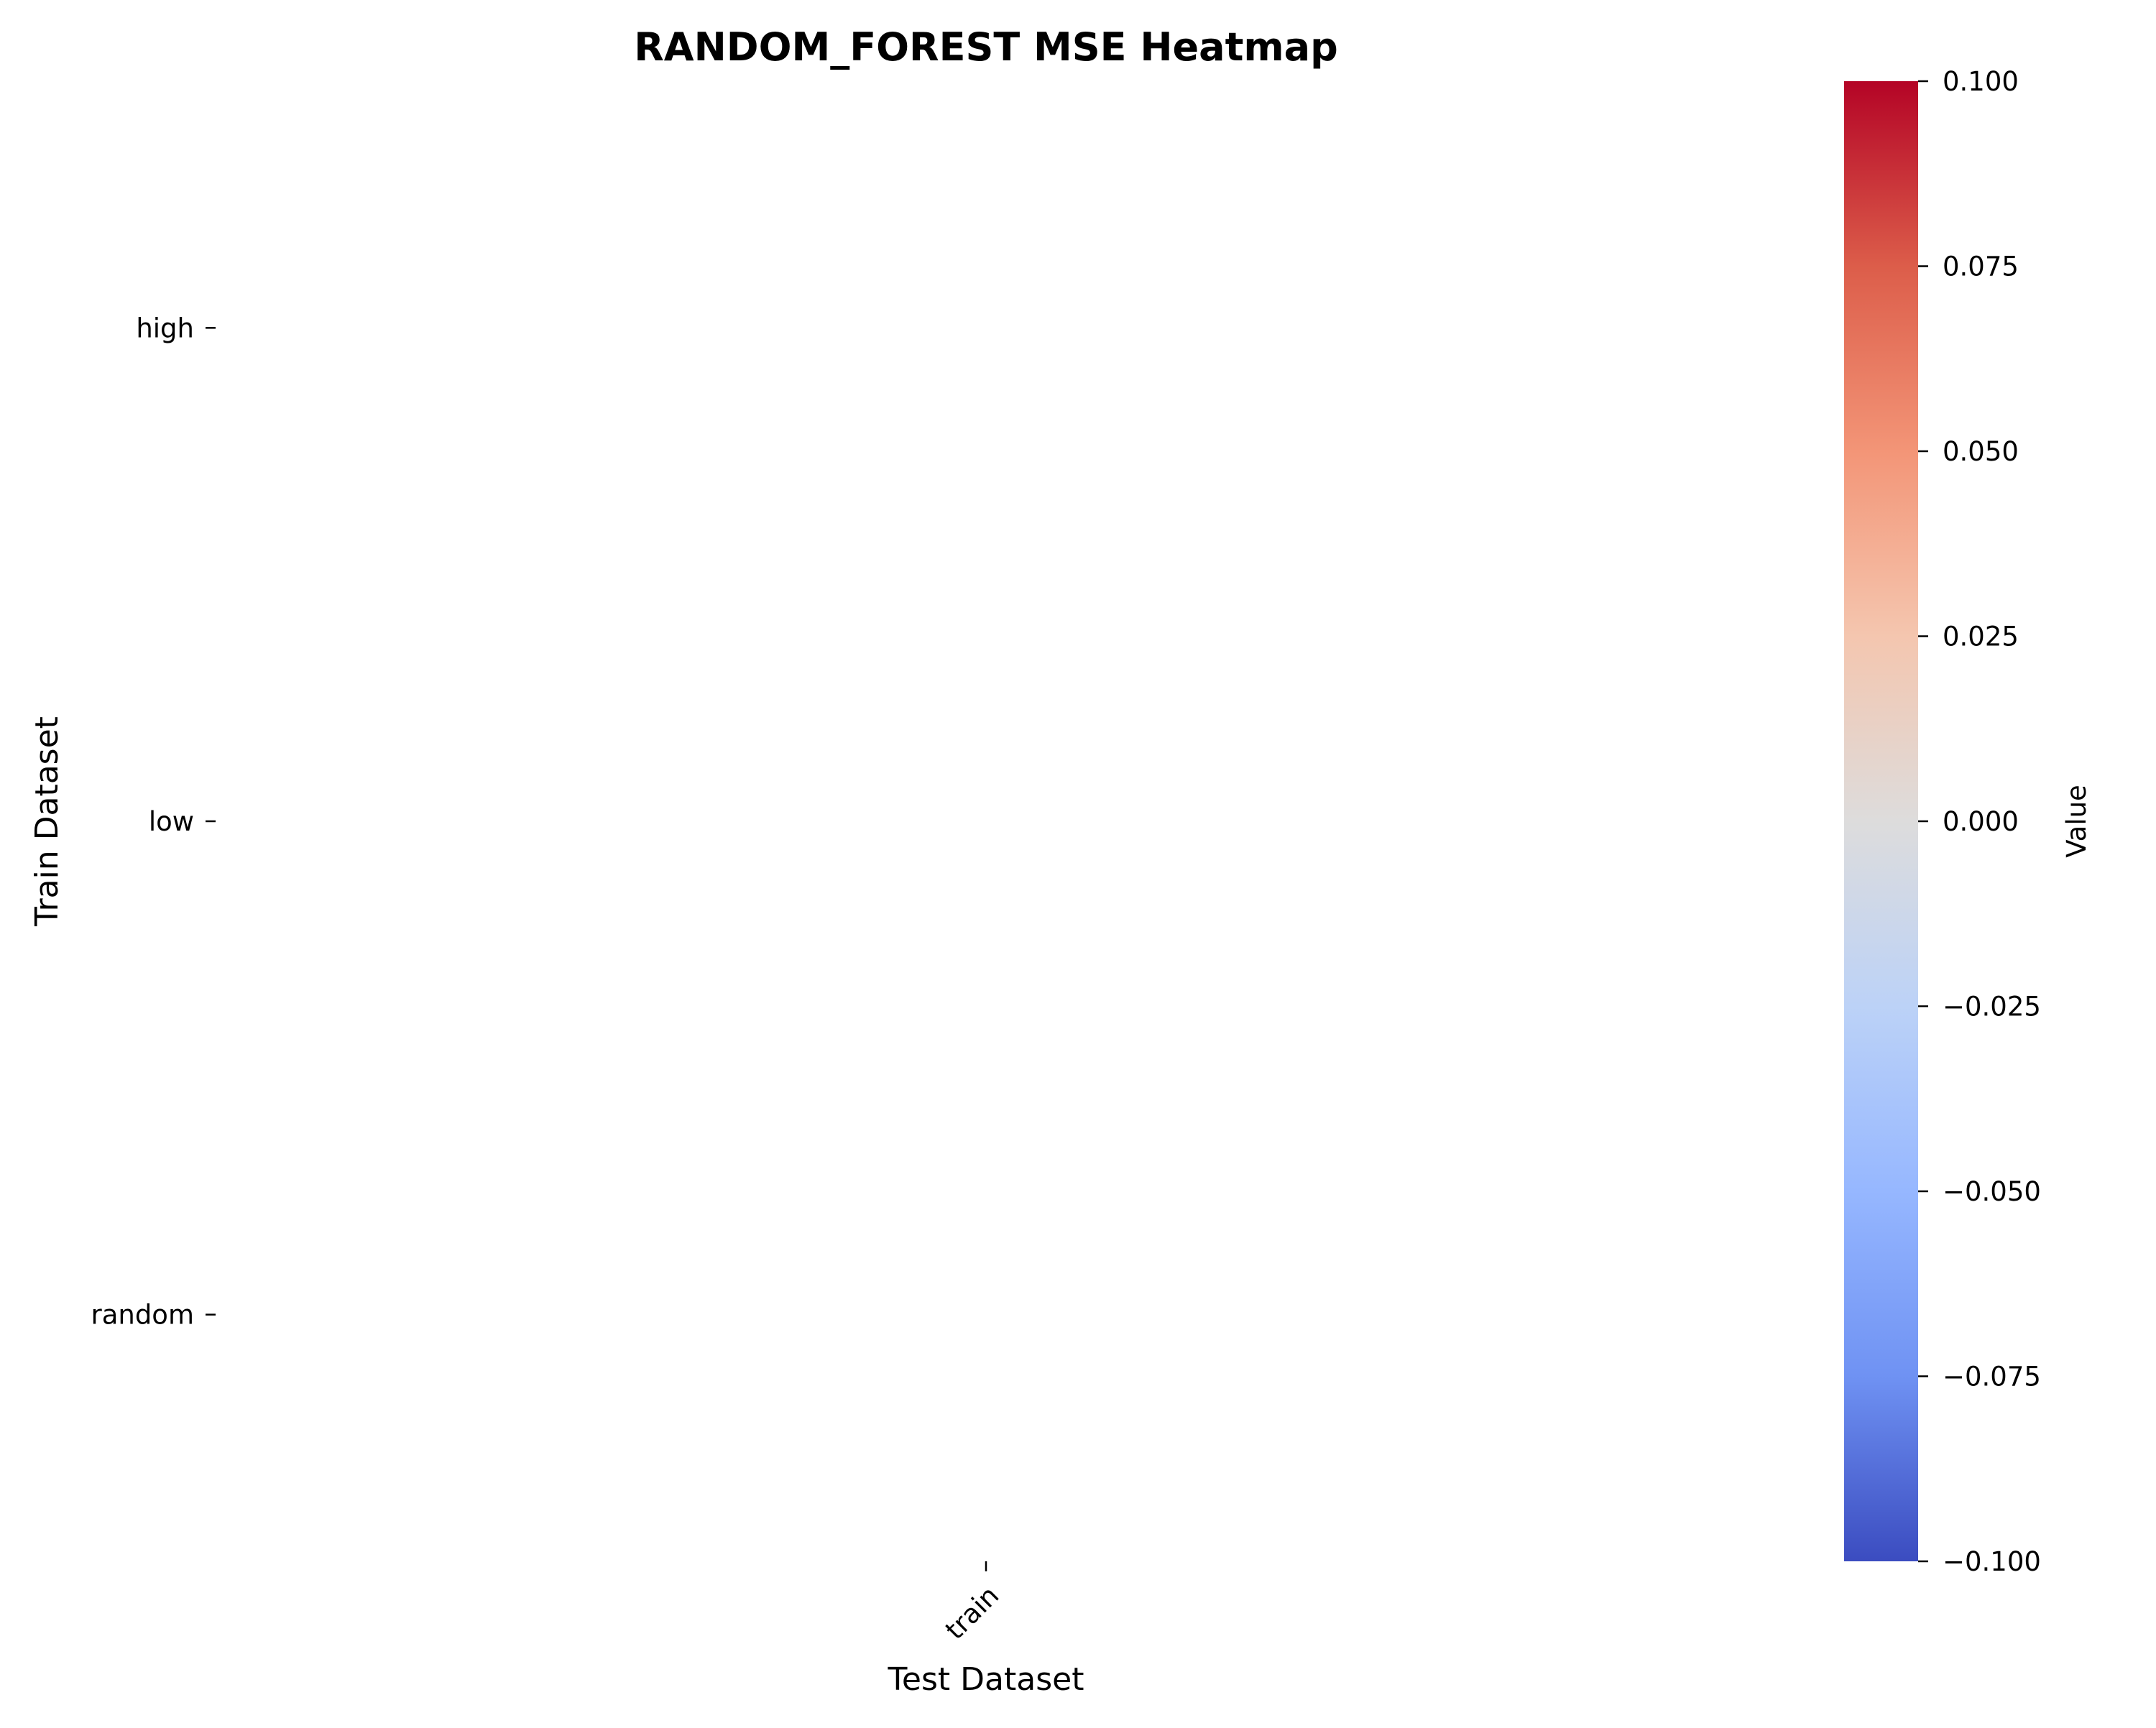 This screenshot has width=2156, height=1728. What do you see at coordinates (2076, 822) in the screenshot?
I see `colorbar-label: Value` at bounding box center [2076, 822].